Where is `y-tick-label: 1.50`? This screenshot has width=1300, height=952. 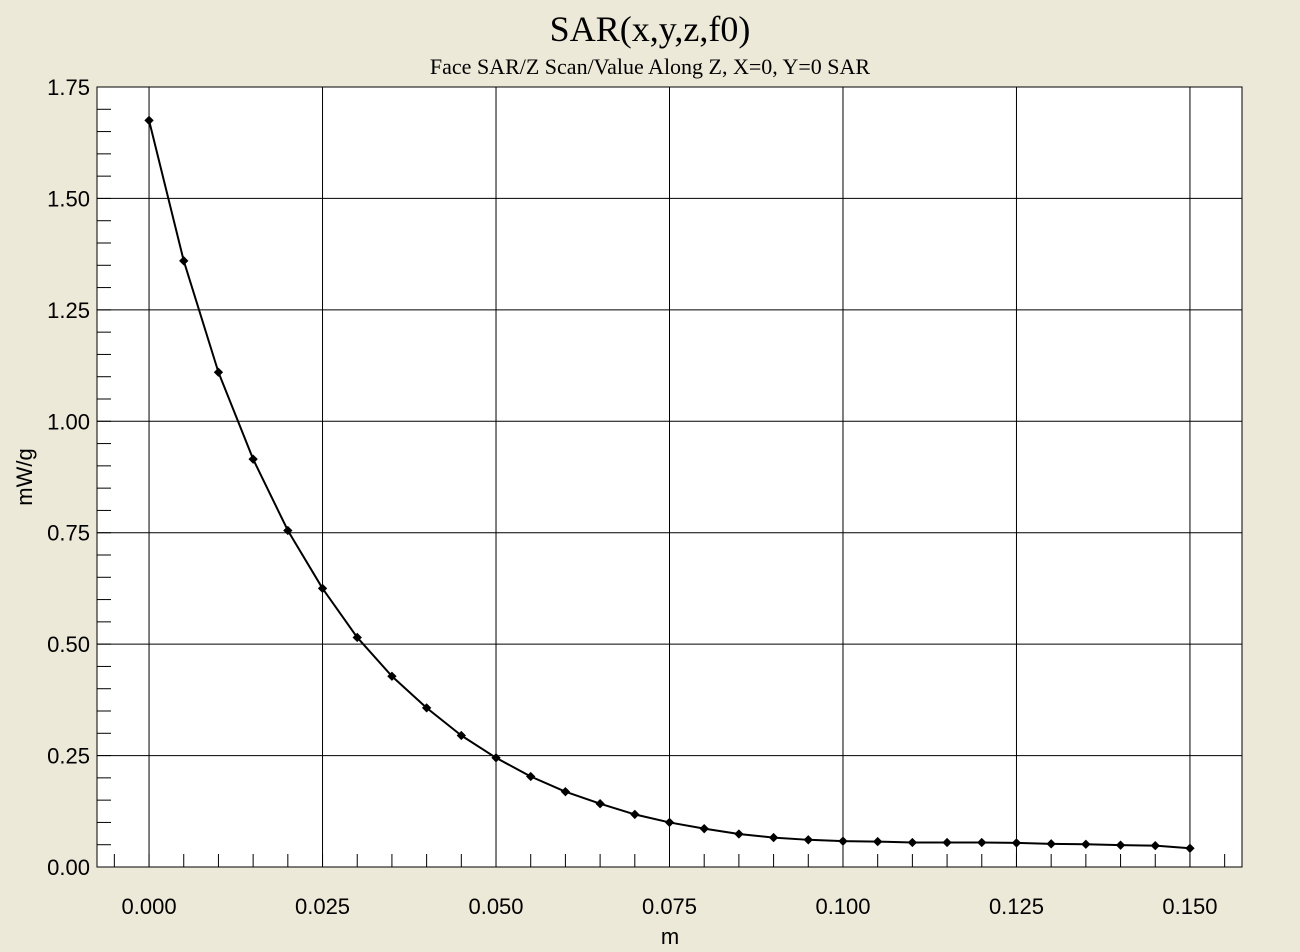
y-tick-label: 1.50 is located at coordinates (68, 198).